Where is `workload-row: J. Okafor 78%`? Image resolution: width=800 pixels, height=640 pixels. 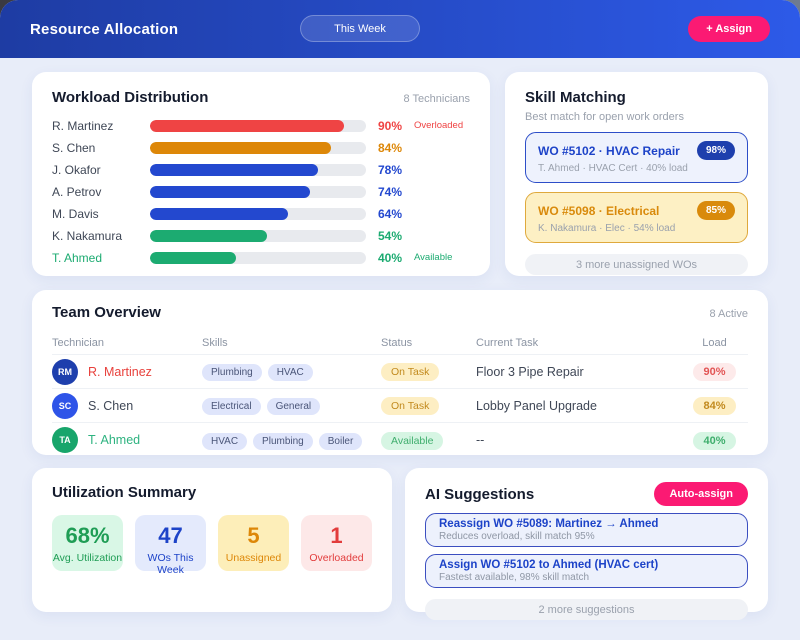
workload-row: J. Okafor 78% is located at coordinates (261, 169).